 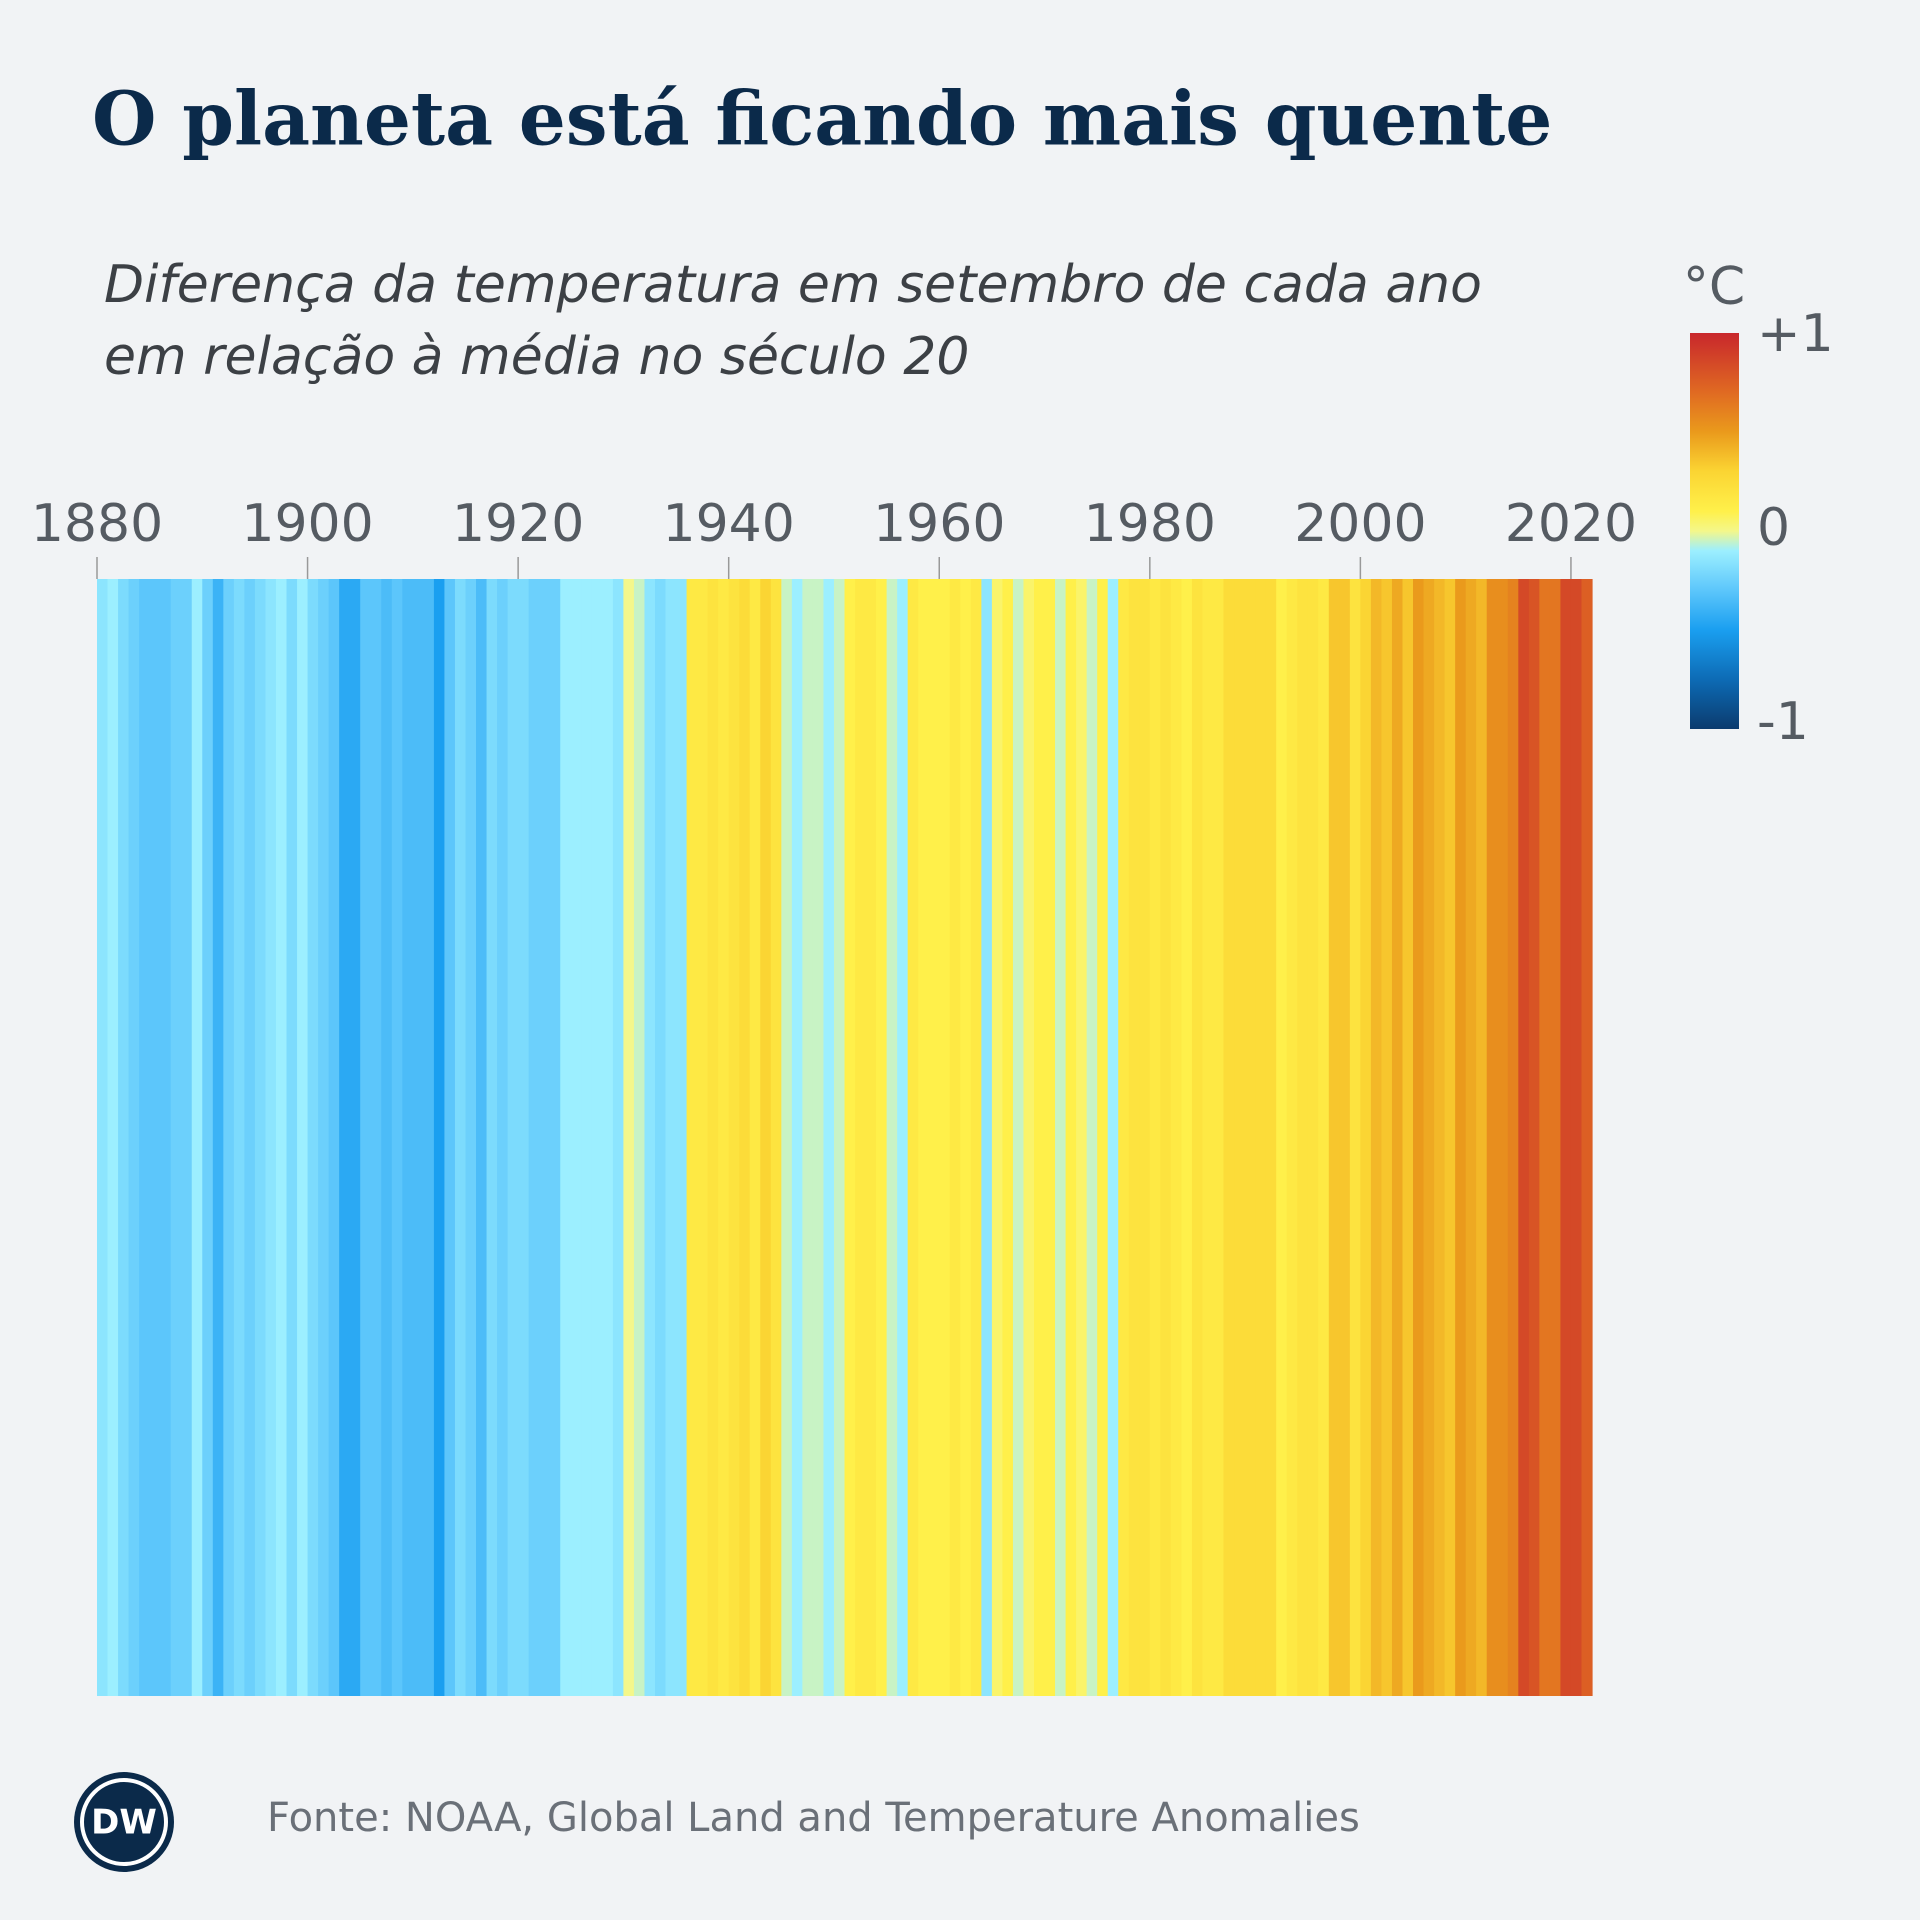 I want to click on subtitle: em relação à média no século 20, so click(x=536, y=357).